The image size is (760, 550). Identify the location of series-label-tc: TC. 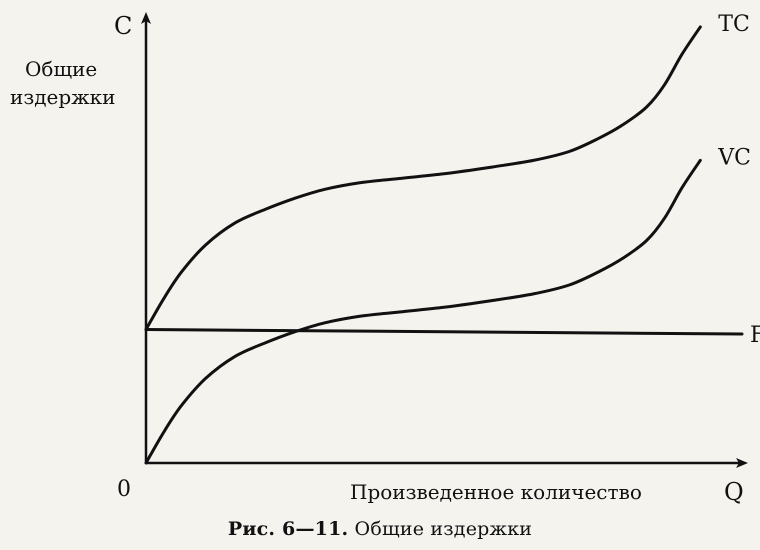
(734, 24).